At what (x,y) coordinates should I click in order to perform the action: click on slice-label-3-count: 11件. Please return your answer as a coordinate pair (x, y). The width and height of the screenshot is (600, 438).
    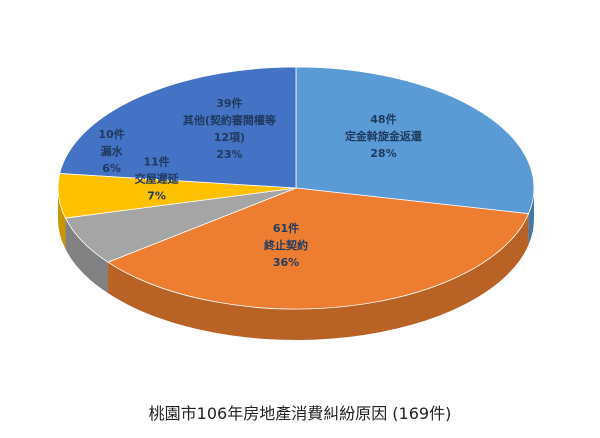
    Looking at the image, I should click on (156, 161).